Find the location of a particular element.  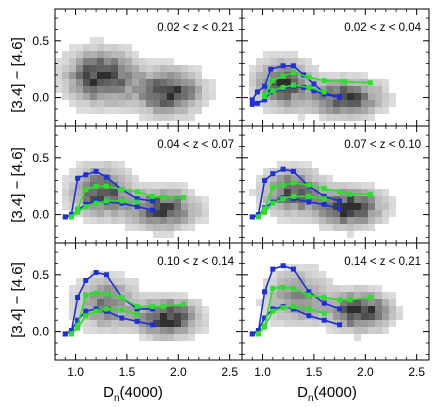

density-map is located at coordinates (329, 302).